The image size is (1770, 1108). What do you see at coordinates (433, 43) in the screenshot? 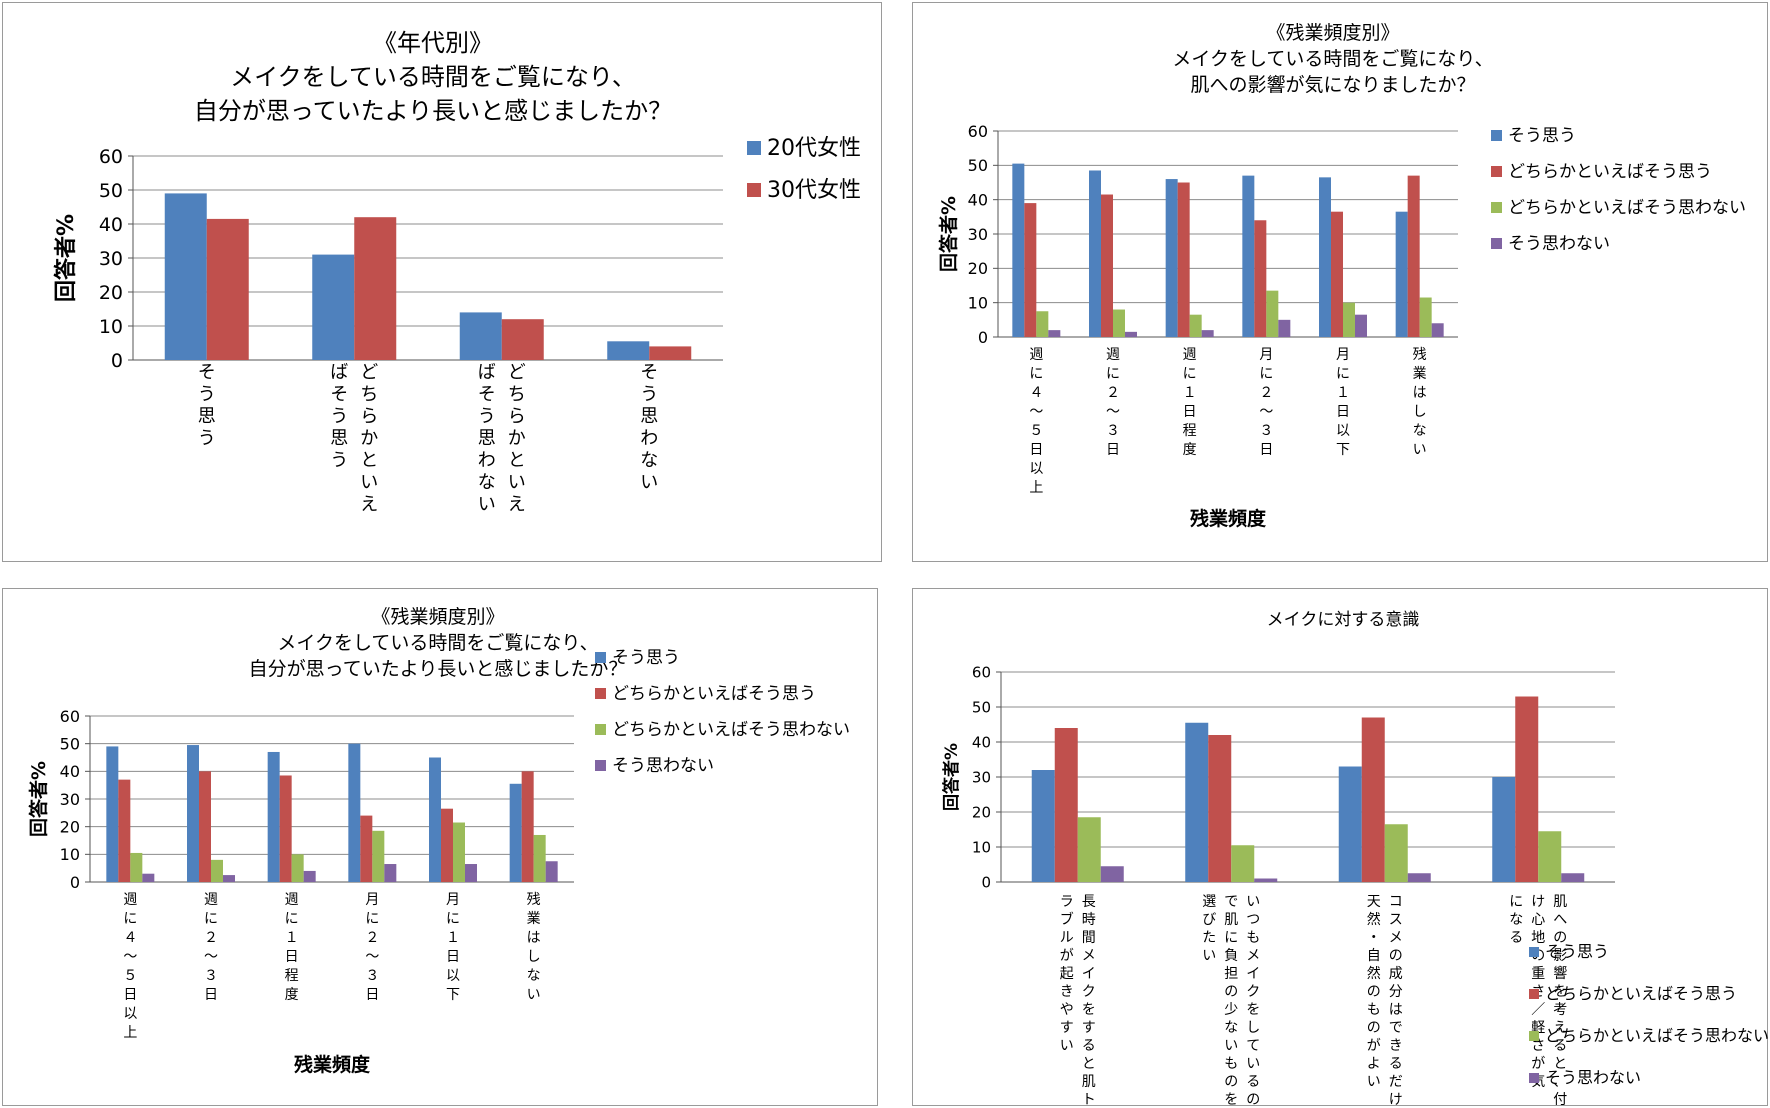
I see `chart-title-line: 《年代別》` at bounding box center [433, 43].